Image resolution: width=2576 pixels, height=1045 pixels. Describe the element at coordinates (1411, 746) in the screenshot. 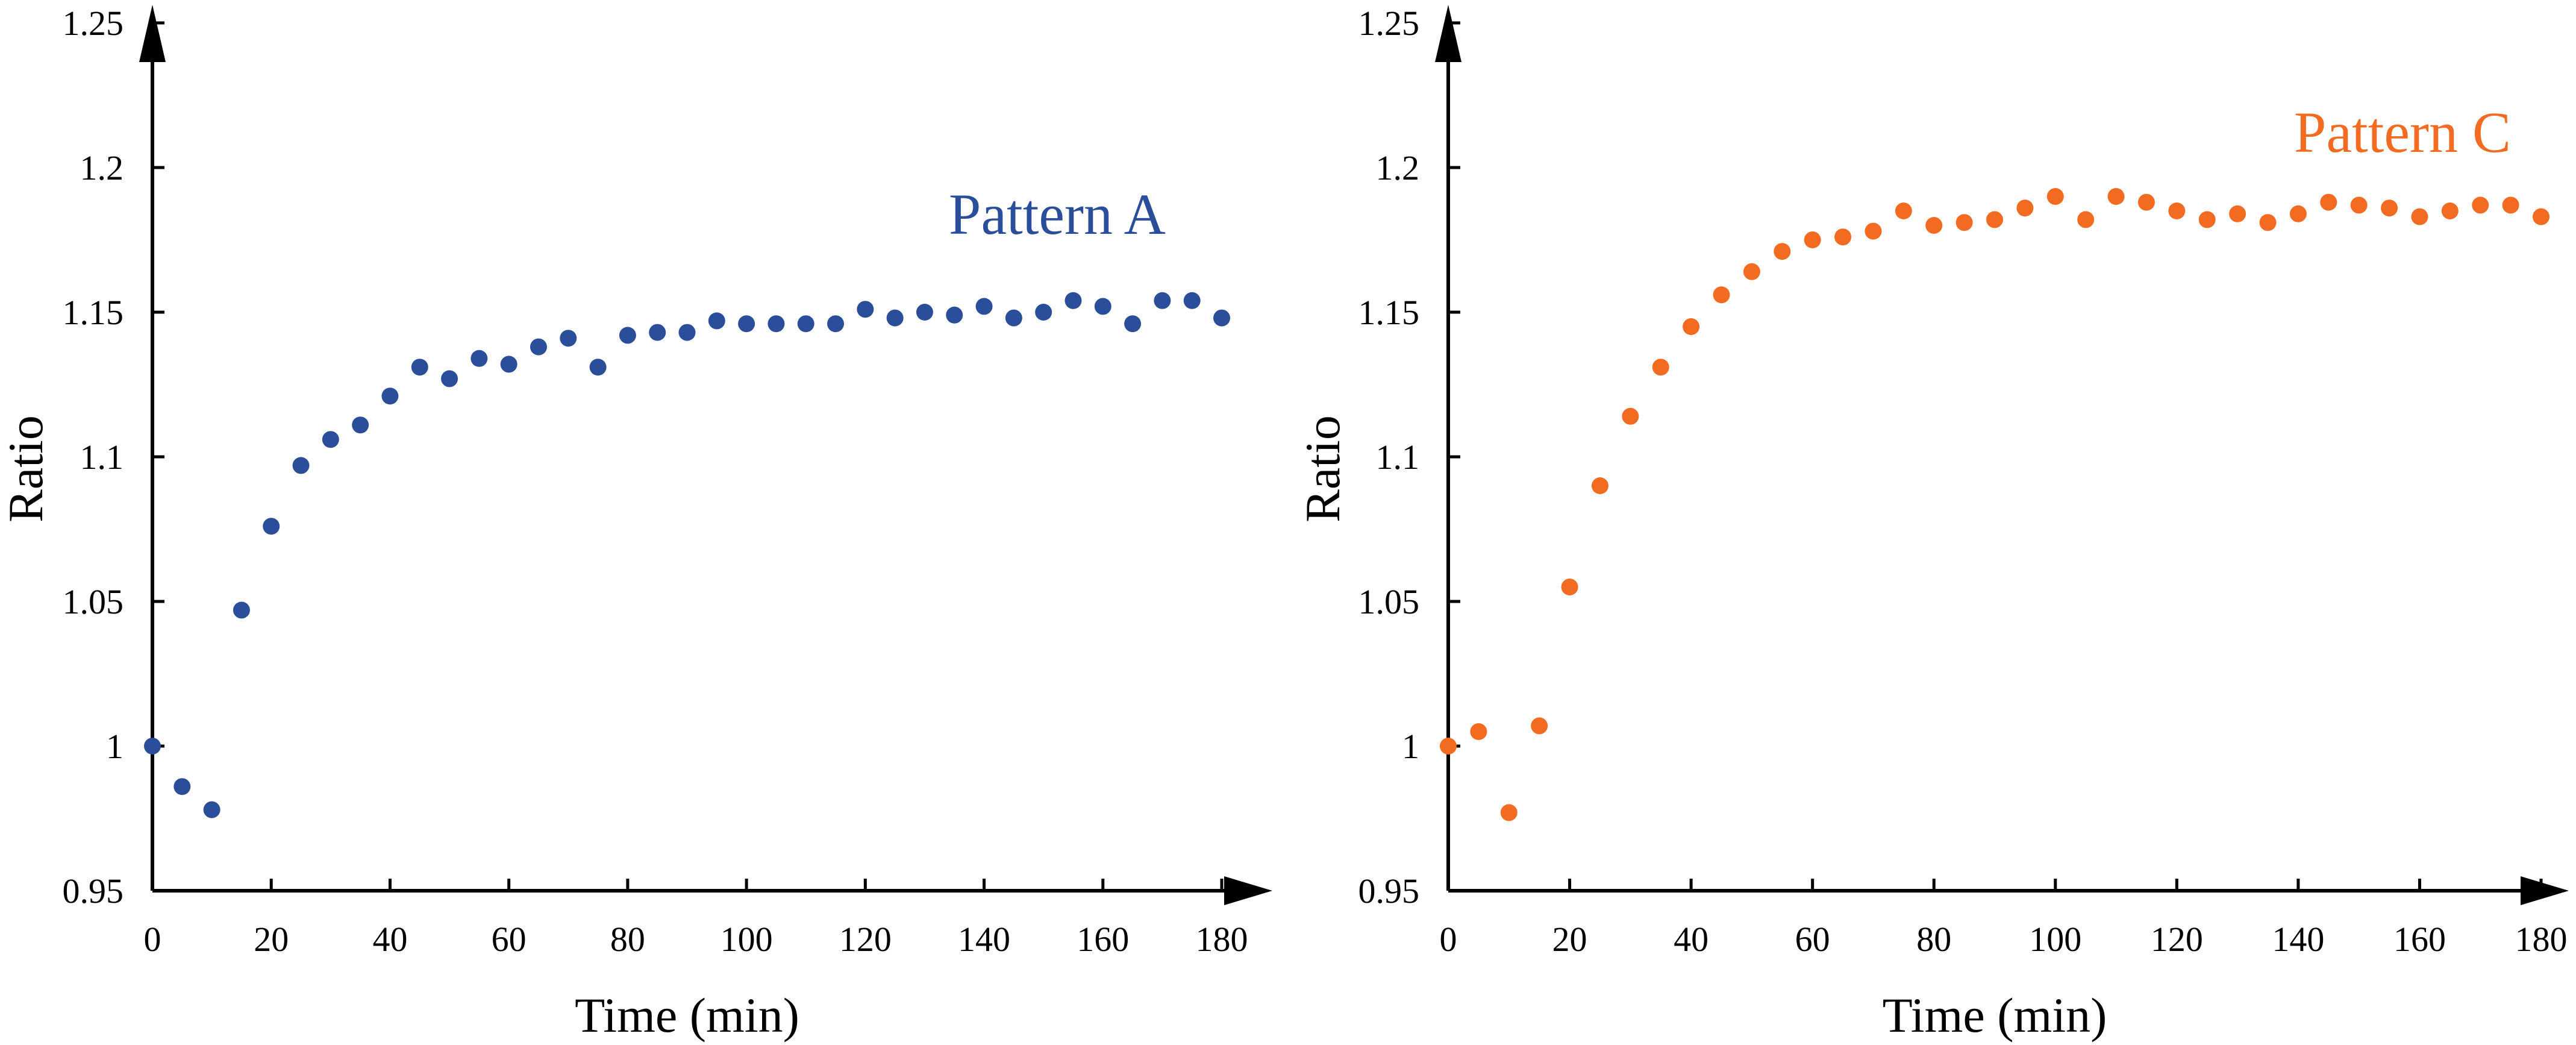

I see `y-tick-label: 1` at that location.